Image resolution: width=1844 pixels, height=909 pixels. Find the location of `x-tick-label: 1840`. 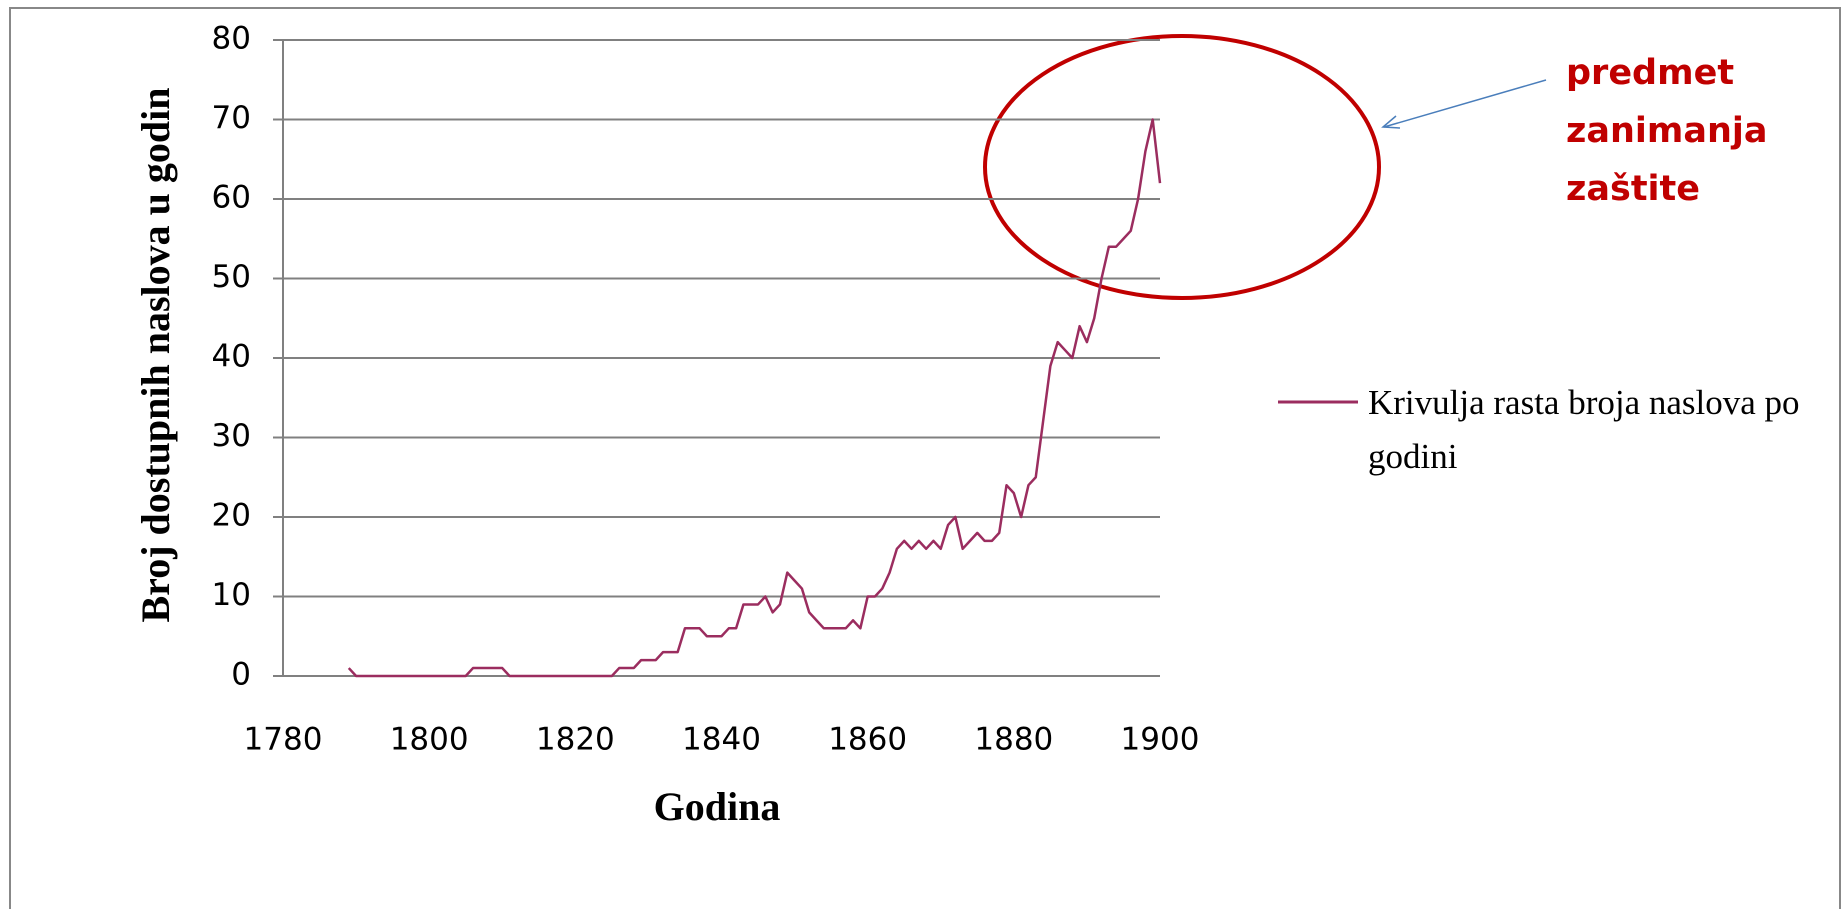

x-tick-label: 1840 is located at coordinates (721, 740).